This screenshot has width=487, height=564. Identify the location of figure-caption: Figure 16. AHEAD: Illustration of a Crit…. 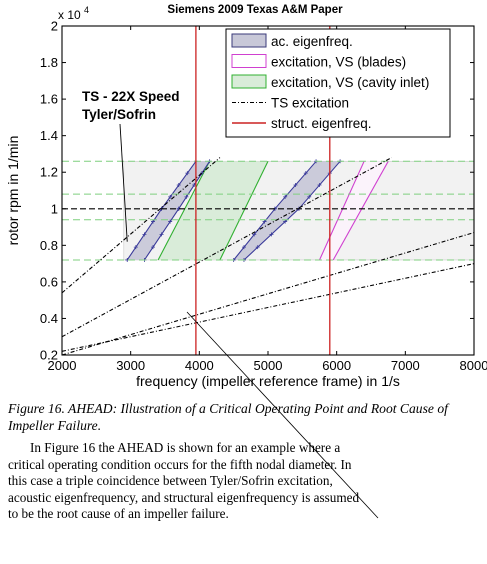
(228, 417).